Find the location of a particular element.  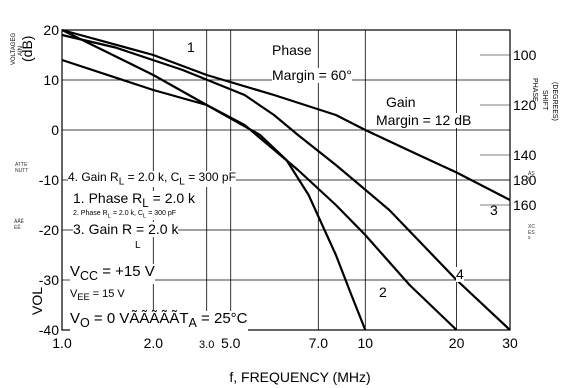

x-tick-label: 30 is located at coordinates (510, 343).